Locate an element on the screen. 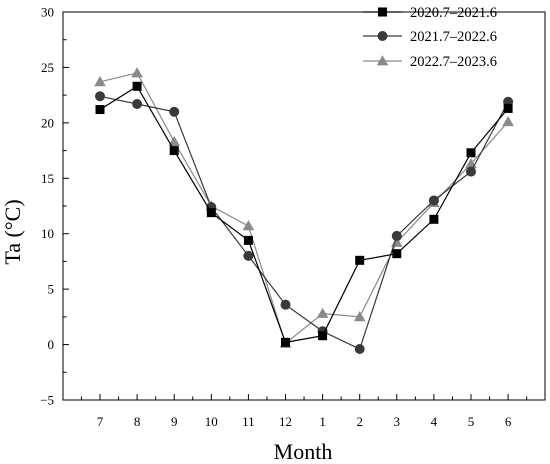 The height and width of the screenshot is (464, 550). legend-item-1: 2020.7–2021.6 is located at coordinates (430, 13).